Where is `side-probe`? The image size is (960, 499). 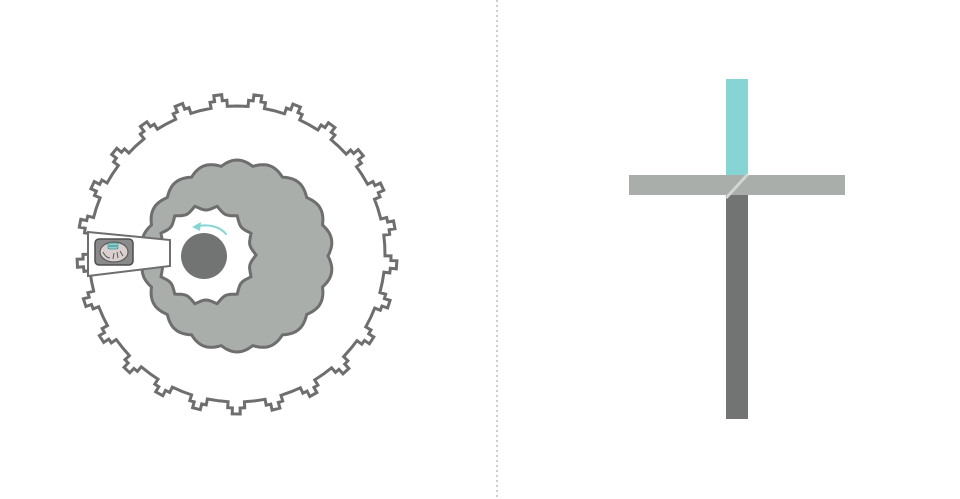
side-probe is located at coordinates (129, 254).